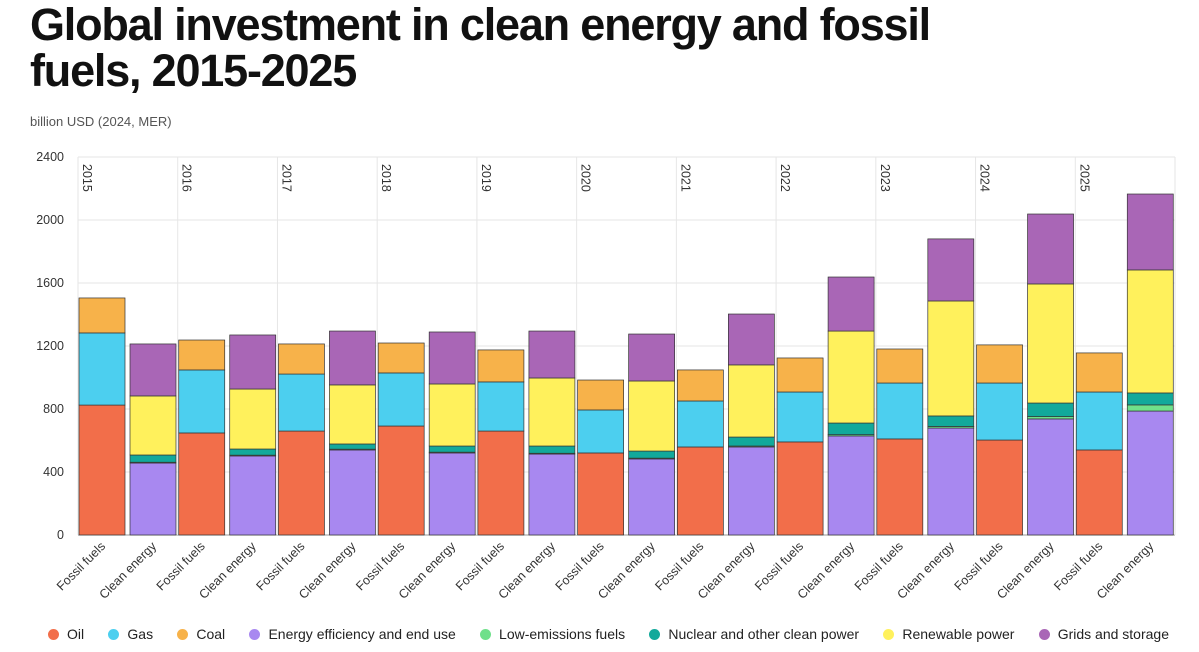 This screenshot has width=1199, height=652. Describe the element at coordinates (562, 634) in the screenshot. I see `legend-label: Low-emissions fuels` at that location.